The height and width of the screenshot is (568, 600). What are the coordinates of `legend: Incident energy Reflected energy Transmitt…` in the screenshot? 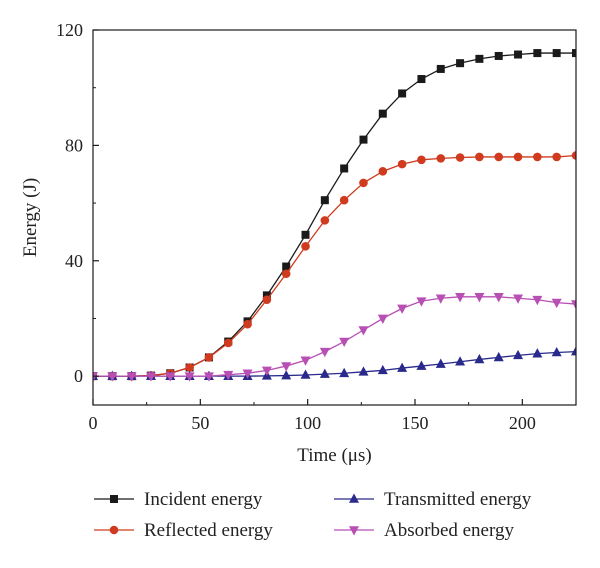 It's located at (313, 515).